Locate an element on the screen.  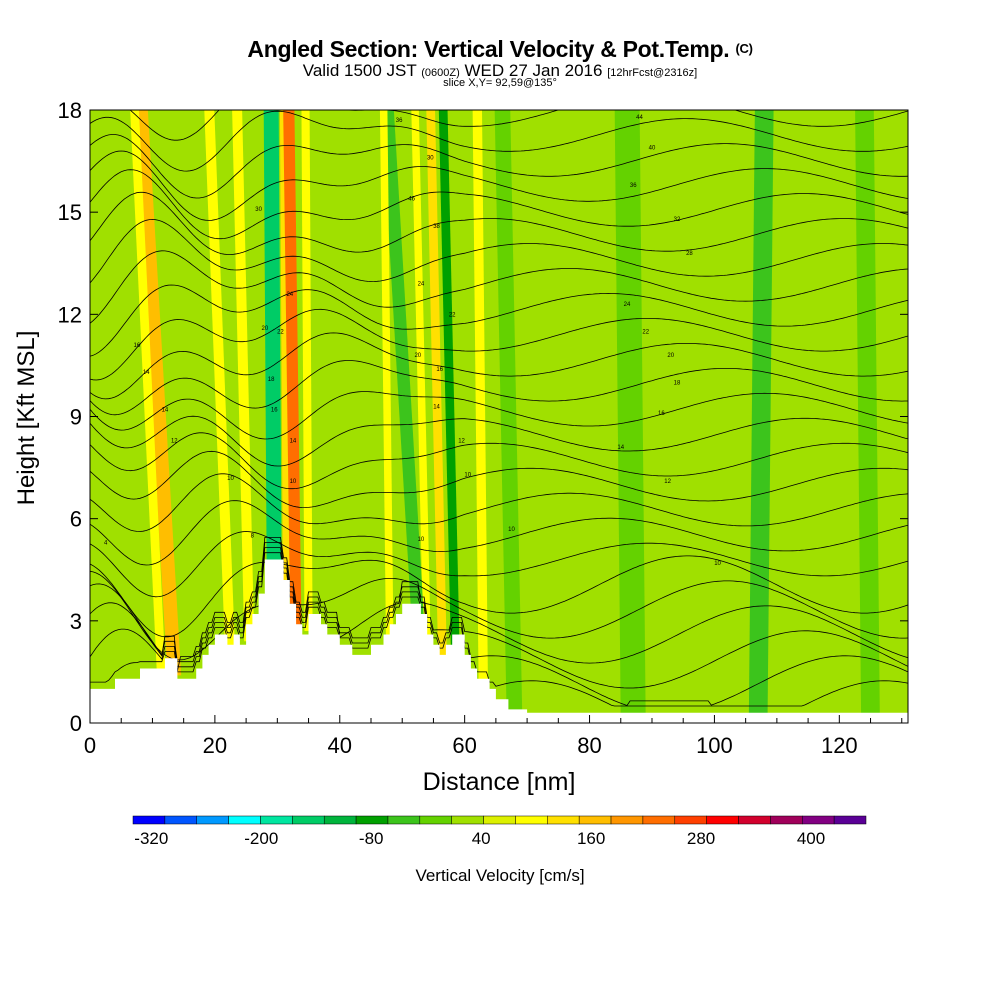
colorbar-tick-label: 160 is located at coordinates (591, 838).